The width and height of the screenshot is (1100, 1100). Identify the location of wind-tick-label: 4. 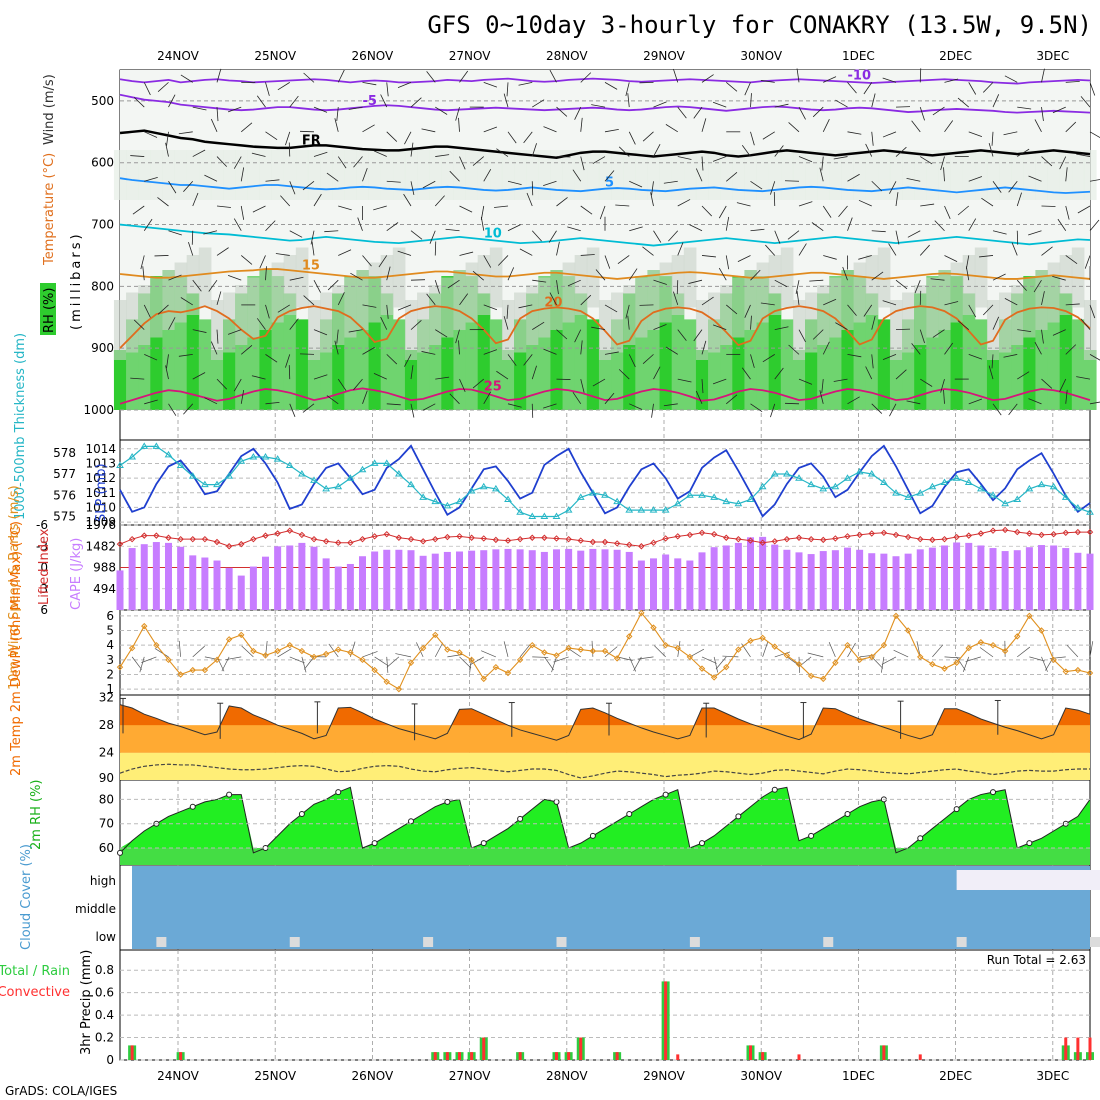
(110, 645).